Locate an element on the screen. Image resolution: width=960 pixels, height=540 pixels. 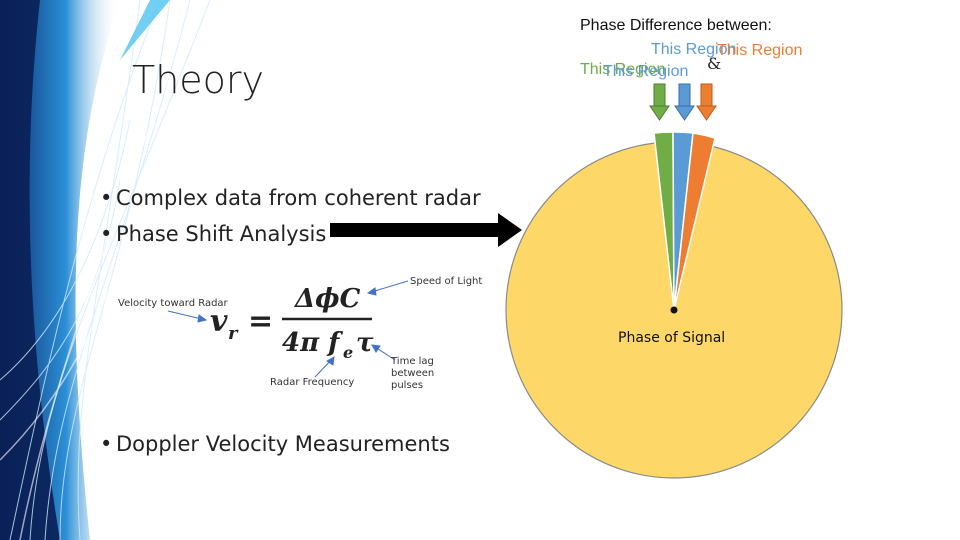
formula-equals: = is located at coordinates (260, 321).